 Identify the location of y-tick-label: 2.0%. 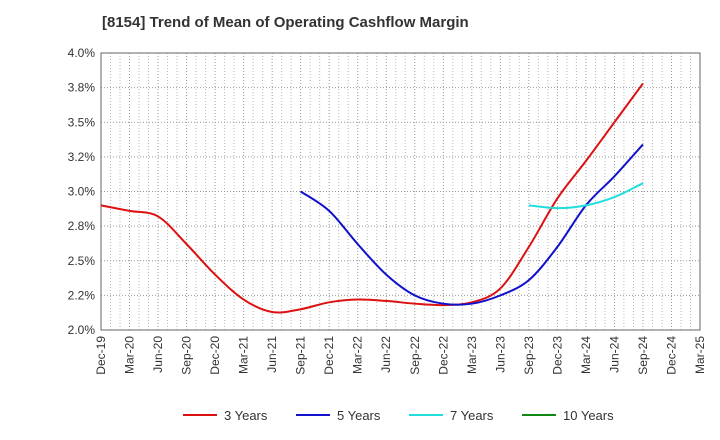
(82, 330).